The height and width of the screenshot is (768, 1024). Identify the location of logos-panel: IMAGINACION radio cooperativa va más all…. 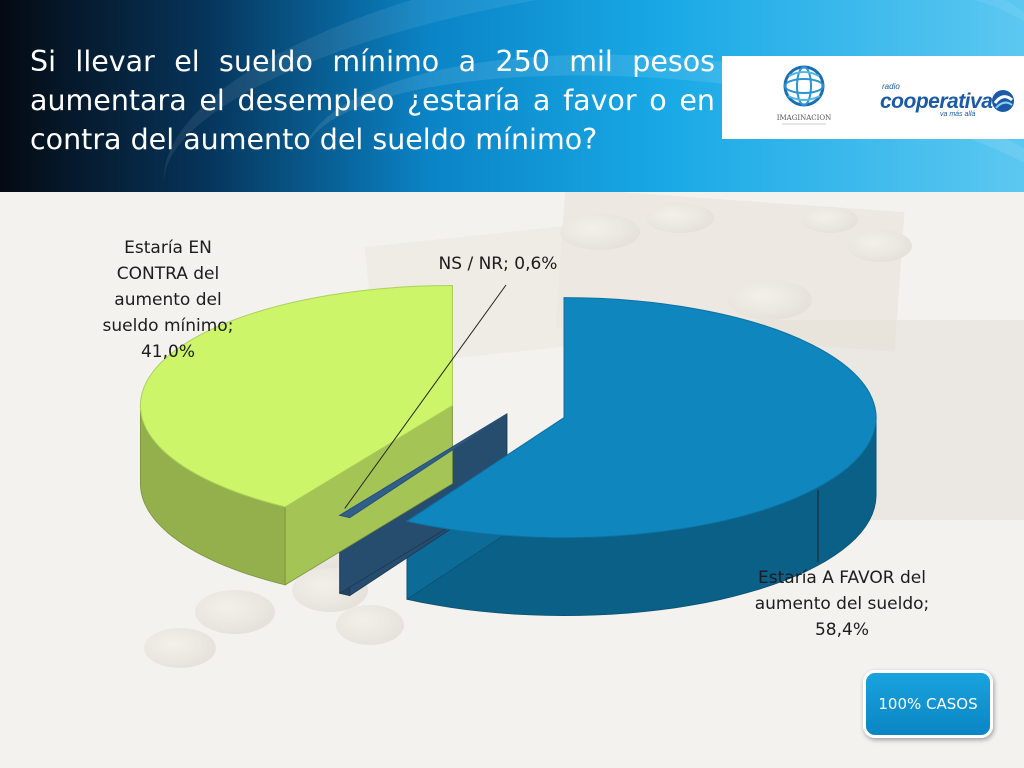
(873, 97).